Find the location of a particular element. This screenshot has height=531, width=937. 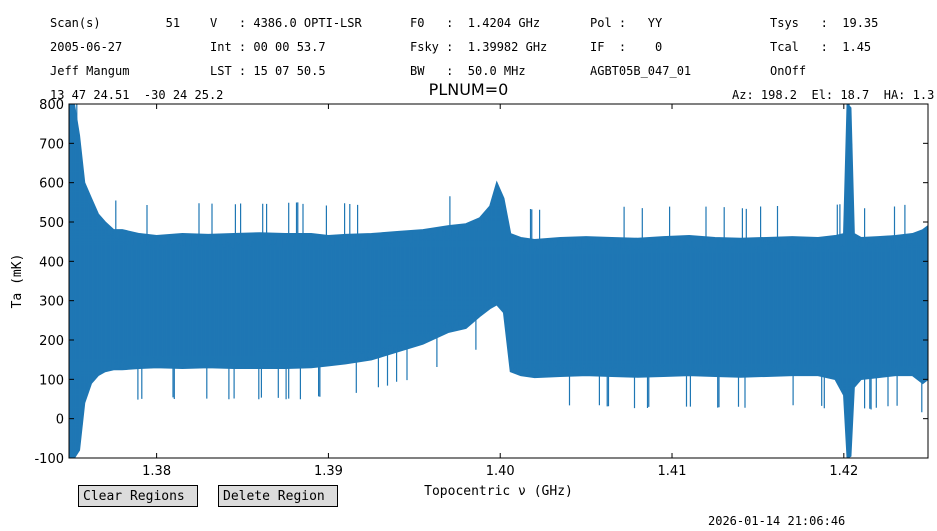

y-axis-label: Ta (mK) is located at coordinates (17, 281).